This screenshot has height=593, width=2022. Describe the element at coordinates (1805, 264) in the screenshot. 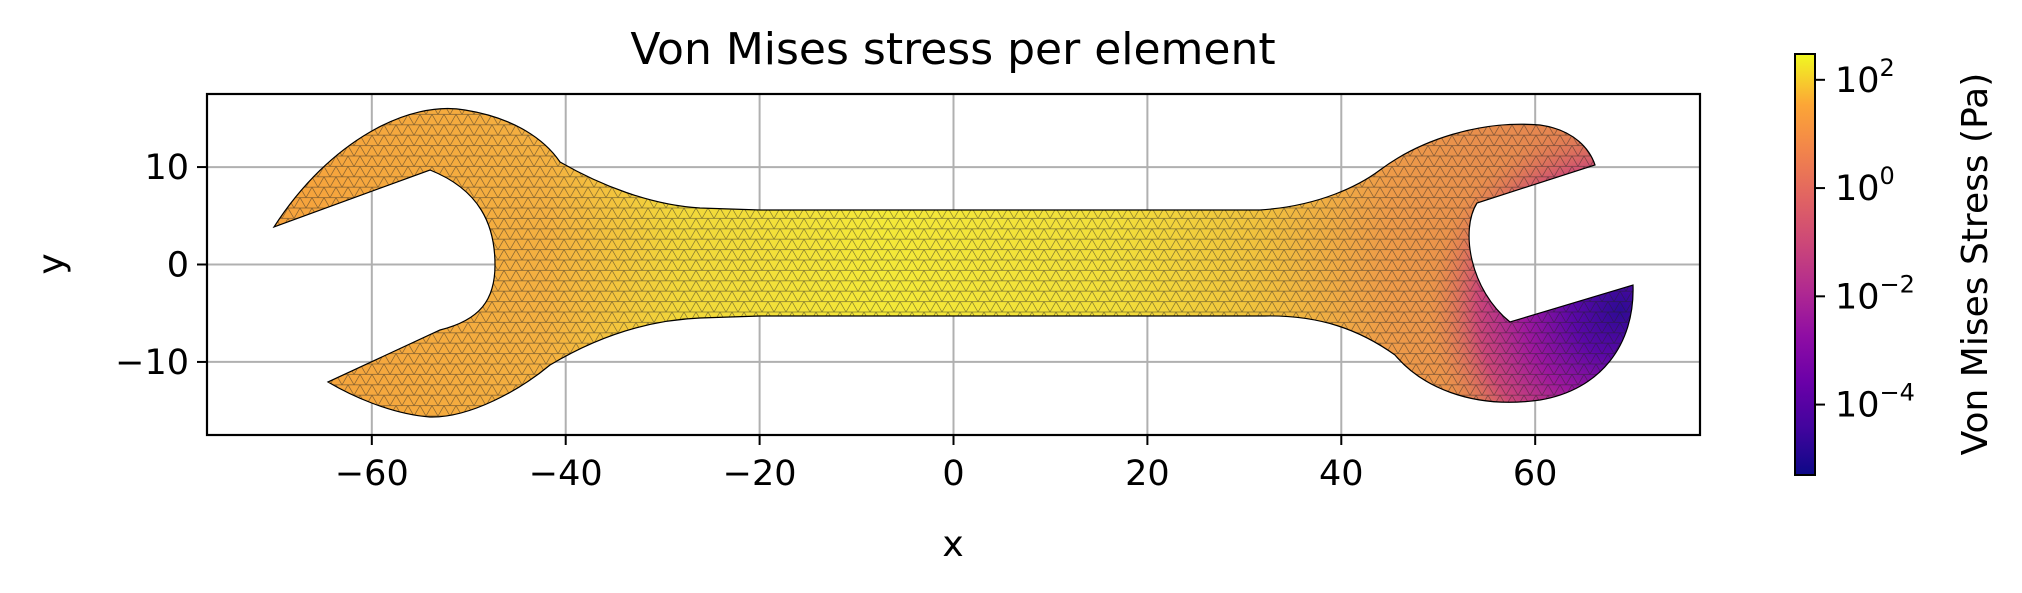

I see `colorbar-gradient` at that location.